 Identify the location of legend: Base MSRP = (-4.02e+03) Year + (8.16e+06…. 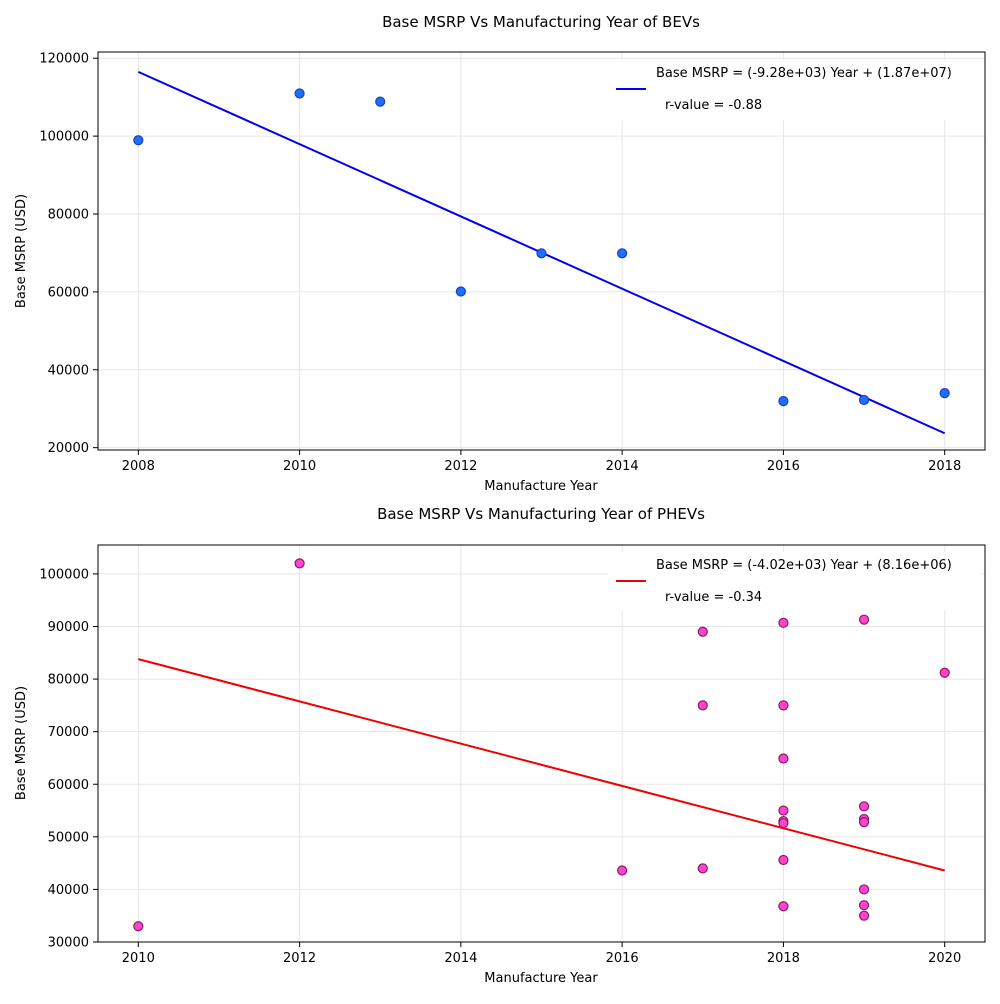
(794, 581).